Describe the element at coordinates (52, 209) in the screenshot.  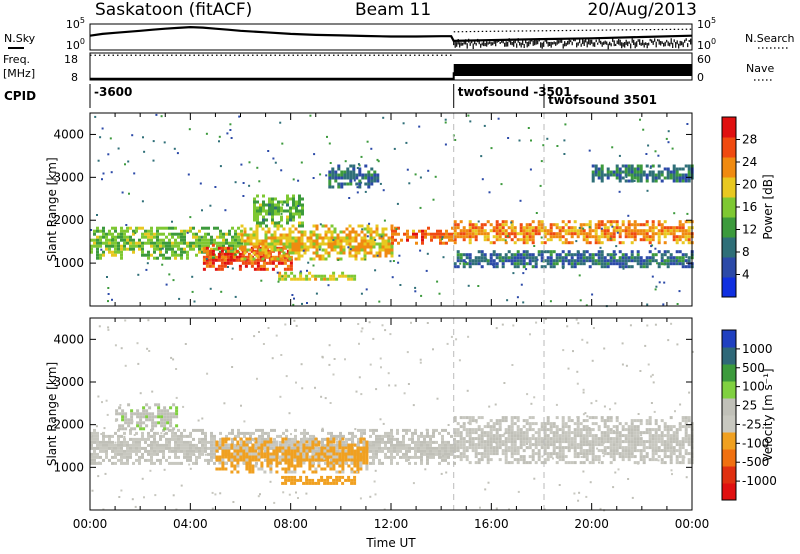
I see `power-ylabel: Slant Range [km]` at that location.